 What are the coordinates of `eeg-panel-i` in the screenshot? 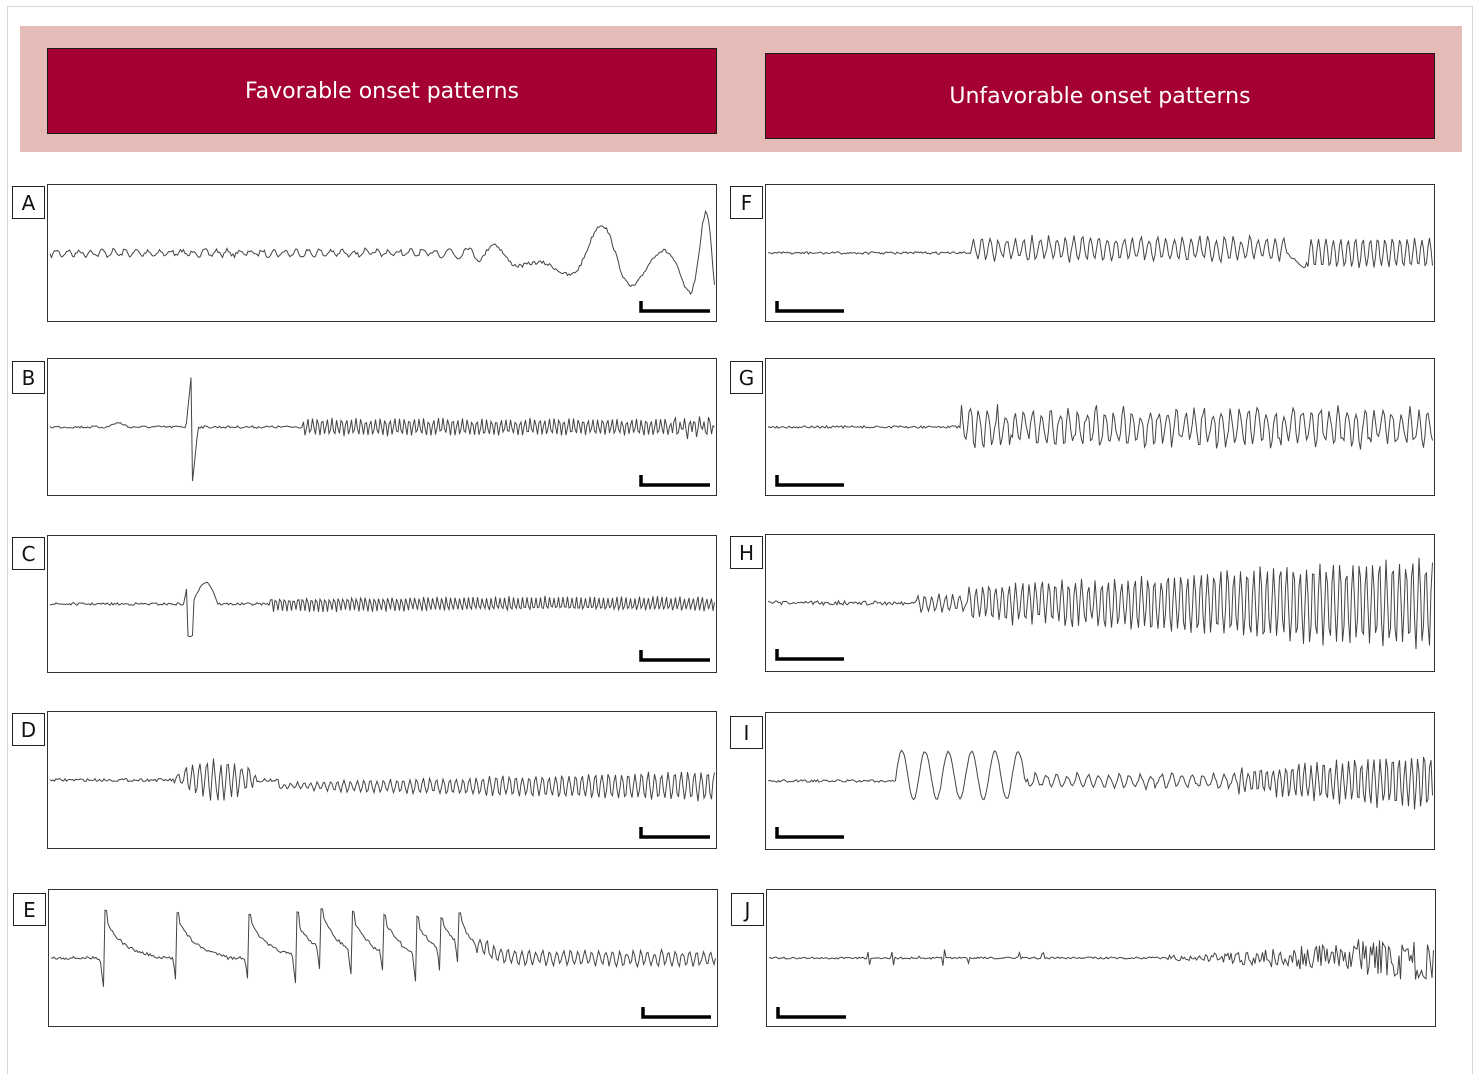 It's located at (1100, 781).